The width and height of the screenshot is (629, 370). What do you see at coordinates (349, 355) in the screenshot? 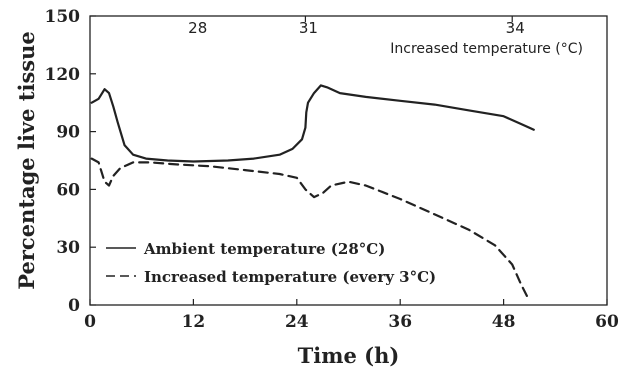
I see `x-axis-label: Time (h)` at bounding box center [349, 355].